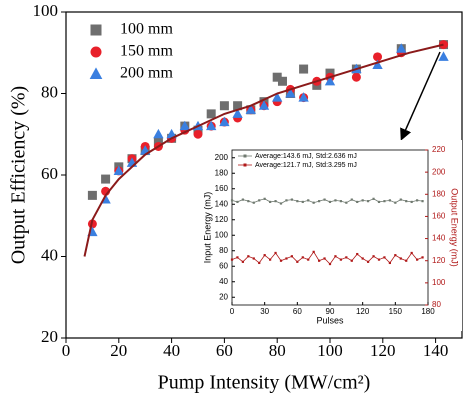  Describe the element at coordinates (330, 350) in the screenshot. I see `x-tick-label: 100` at that location.